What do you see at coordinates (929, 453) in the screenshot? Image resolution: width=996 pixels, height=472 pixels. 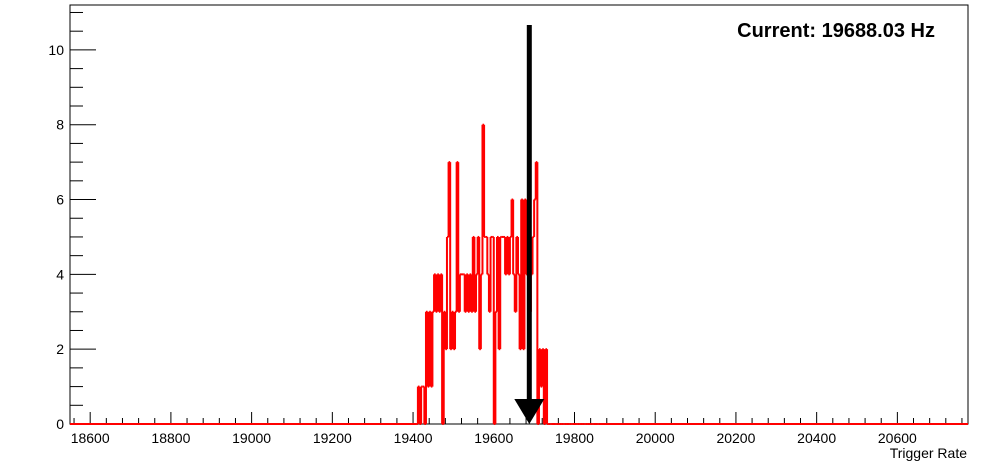 I see `x-axis-title: Trigger Rate` at bounding box center [929, 453].